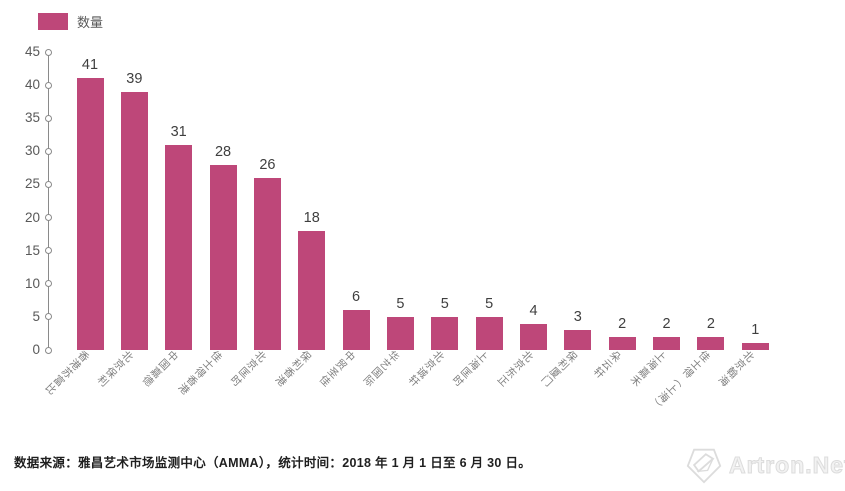 This screenshot has height=491, width=845. What do you see at coordinates (293, 368) in the screenshot?
I see `x-category-label: 保利香港` at bounding box center [293, 368].